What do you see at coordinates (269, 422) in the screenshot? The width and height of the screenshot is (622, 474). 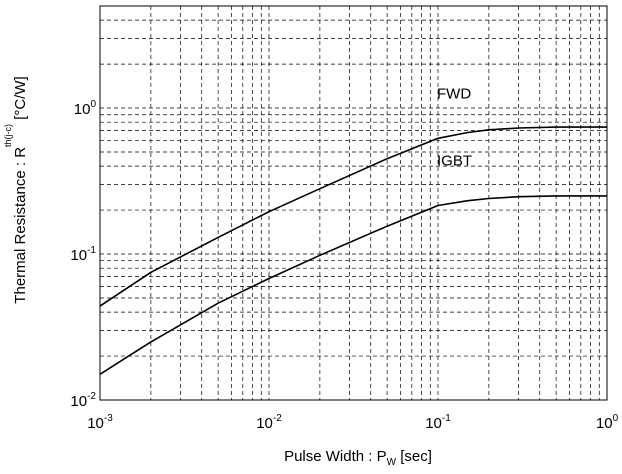 I see `x-tick-label: 10⁻²` at bounding box center [269, 422].